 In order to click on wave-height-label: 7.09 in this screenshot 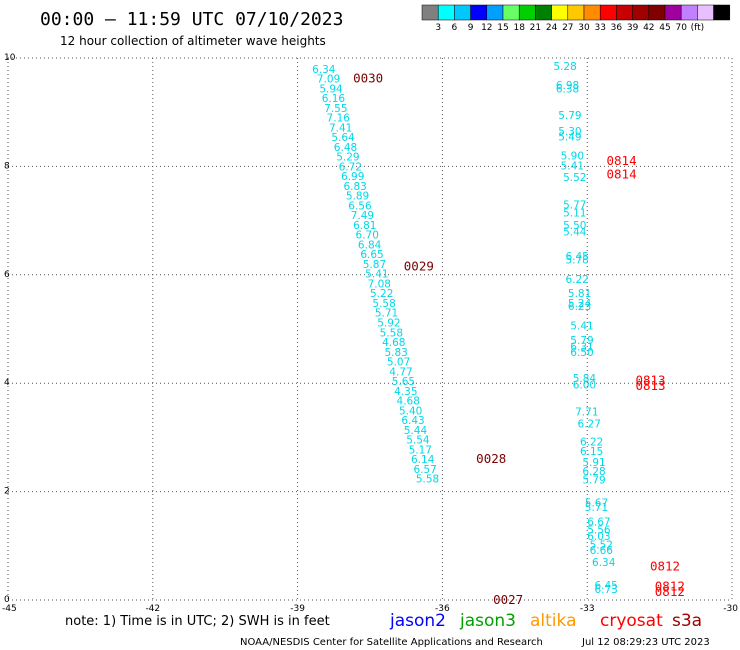, I will do `click(328, 80)`.